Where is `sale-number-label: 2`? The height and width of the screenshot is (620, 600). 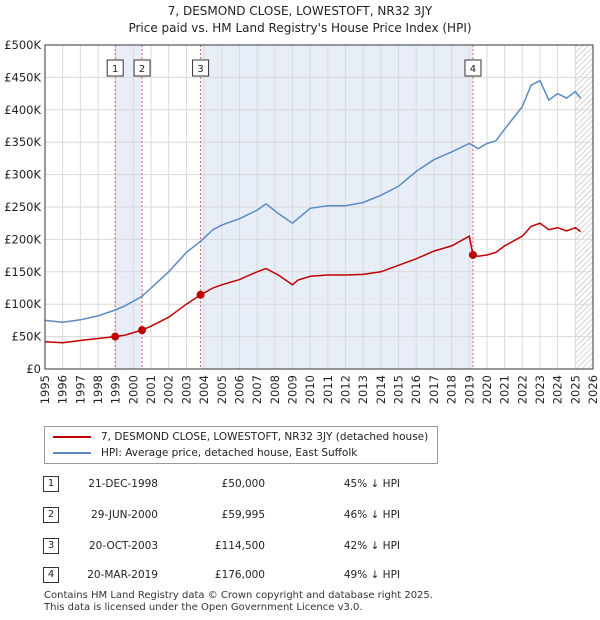
sale-number-label: 2 is located at coordinates (142, 69).